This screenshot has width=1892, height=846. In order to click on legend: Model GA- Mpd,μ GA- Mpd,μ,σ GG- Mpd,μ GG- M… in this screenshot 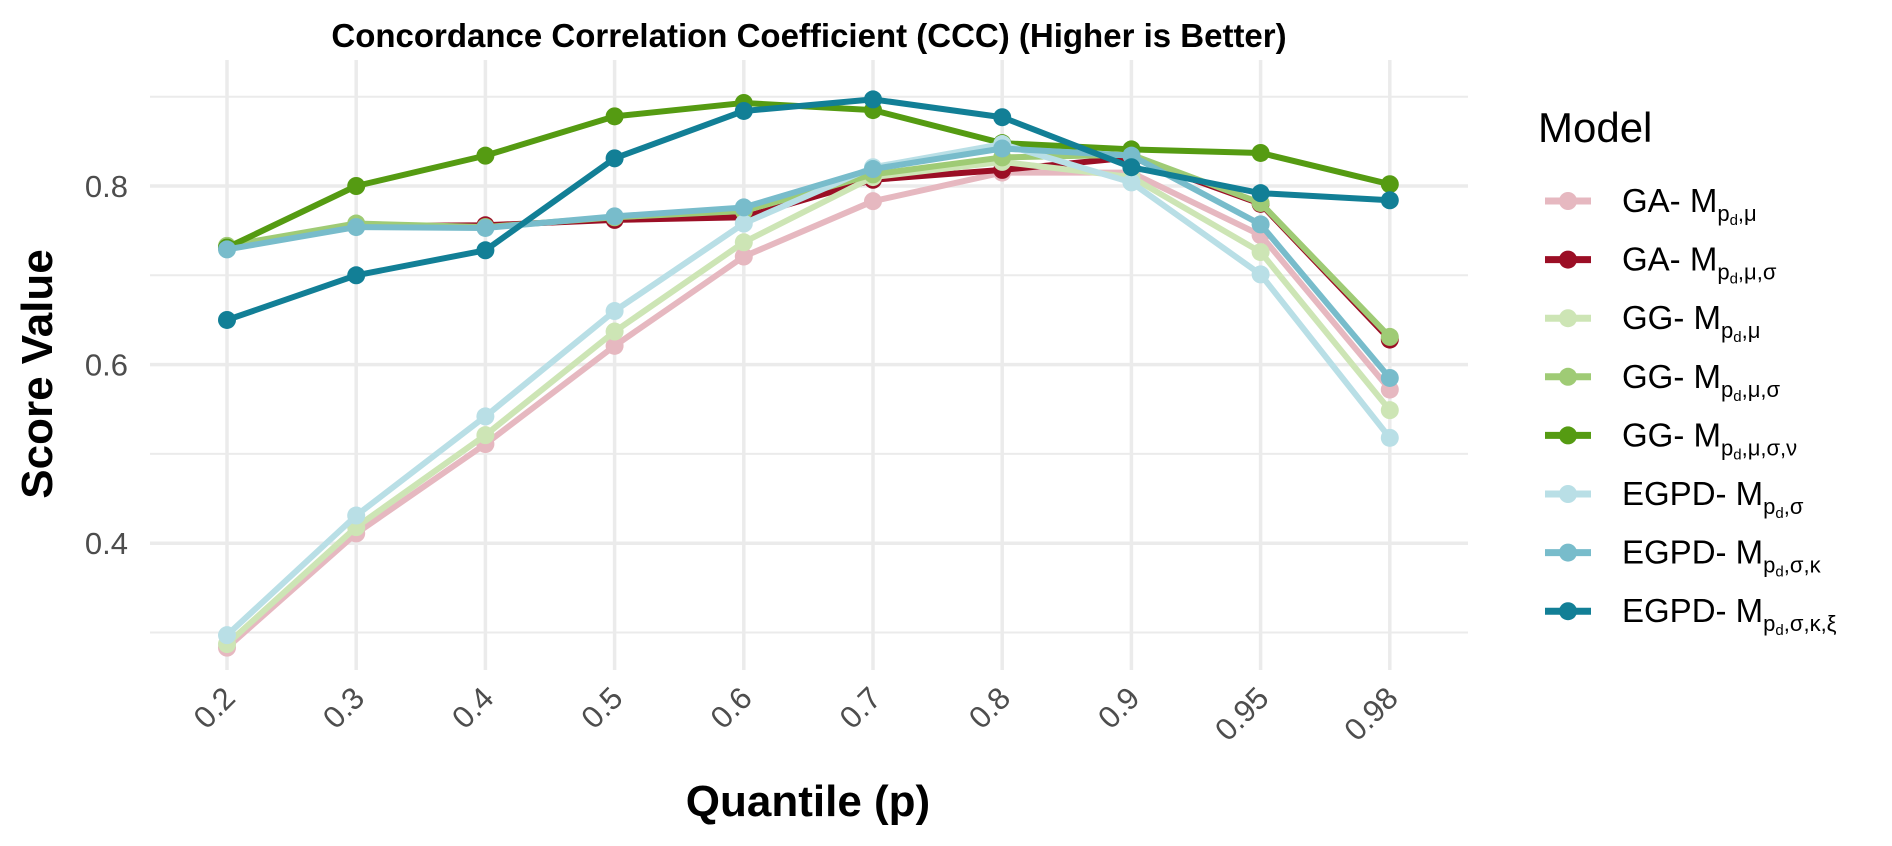, I will do `click(1687, 371)`.